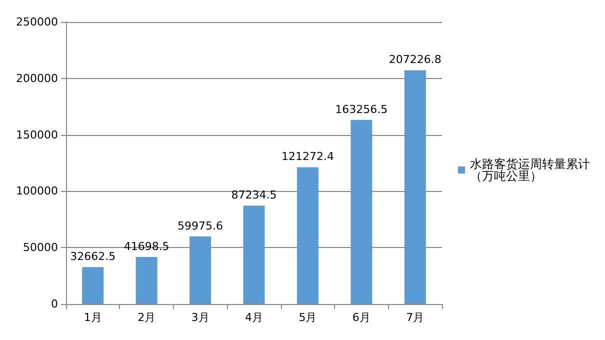 The height and width of the screenshot is (340, 605). Describe the element at coordinates (254, 195) in the screenshot. I see `data-label: 87234.5` at that location.